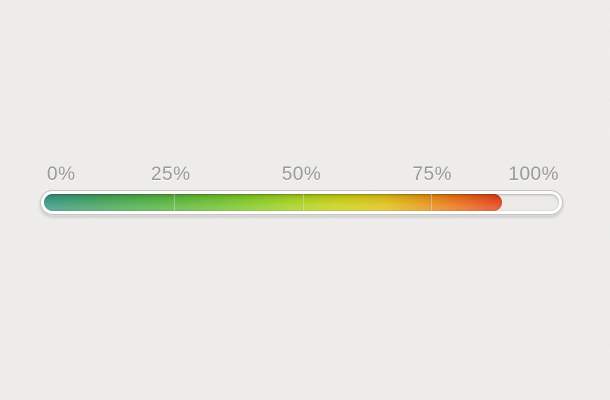  What do you see at coordinates (61, 174) in the screenshot?
I see `tick-label-0: 0%` at bounding box center [61, 174].